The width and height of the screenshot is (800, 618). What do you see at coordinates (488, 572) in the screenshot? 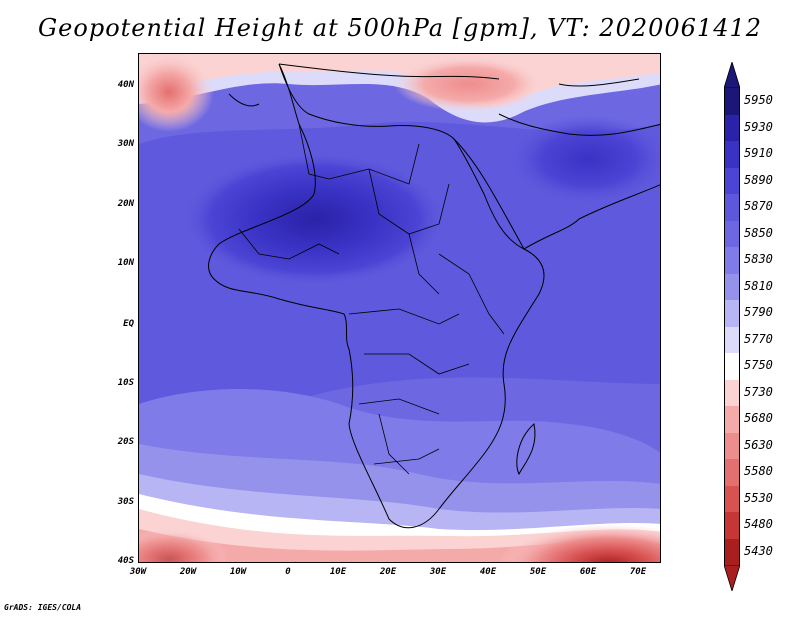
I see `lon-label: 40E` at bounding box center [488, 572].